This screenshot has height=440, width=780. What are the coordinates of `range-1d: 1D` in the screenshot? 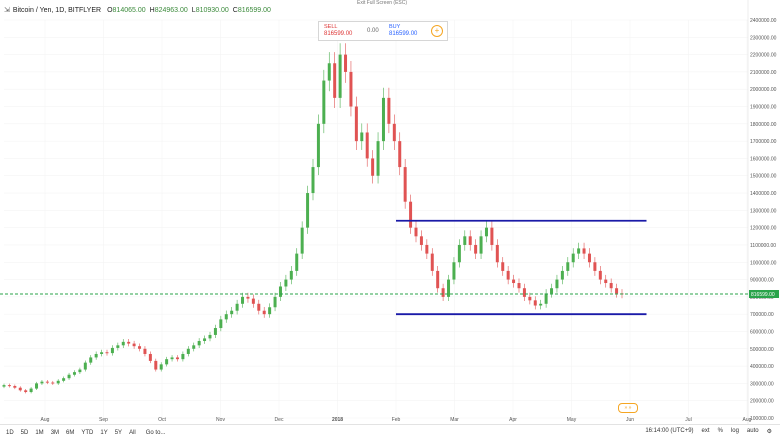 It's located at (10, 432).